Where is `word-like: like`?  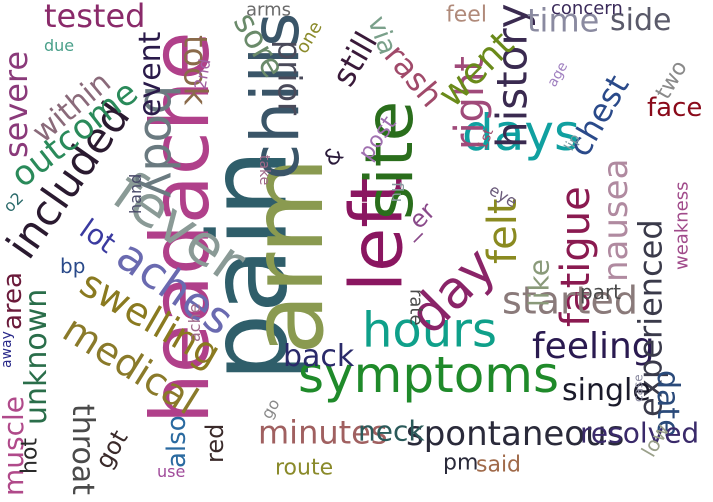
word-like: like is located at coordinates (539, 282).